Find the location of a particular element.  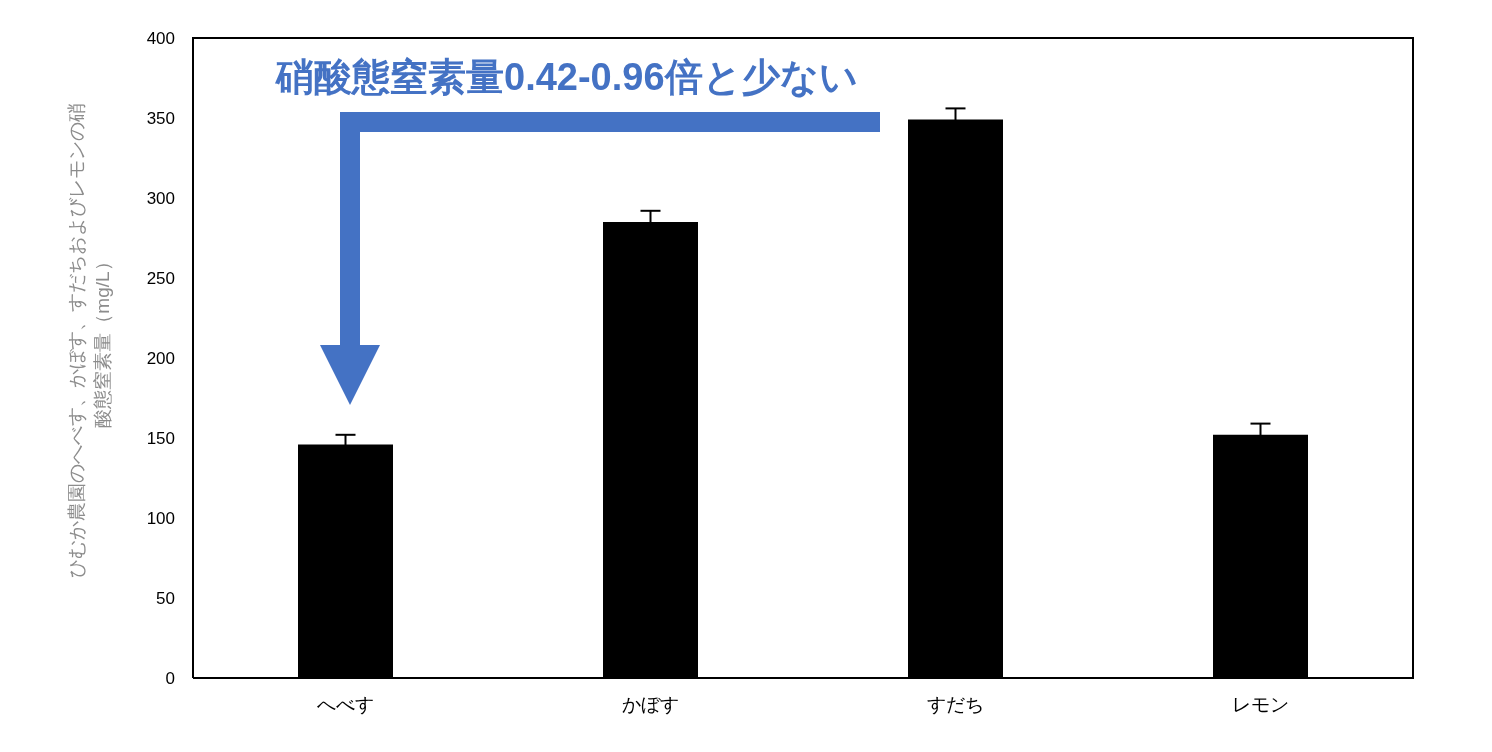

y-tick-label: 300 is located at coordinates (160, 199).